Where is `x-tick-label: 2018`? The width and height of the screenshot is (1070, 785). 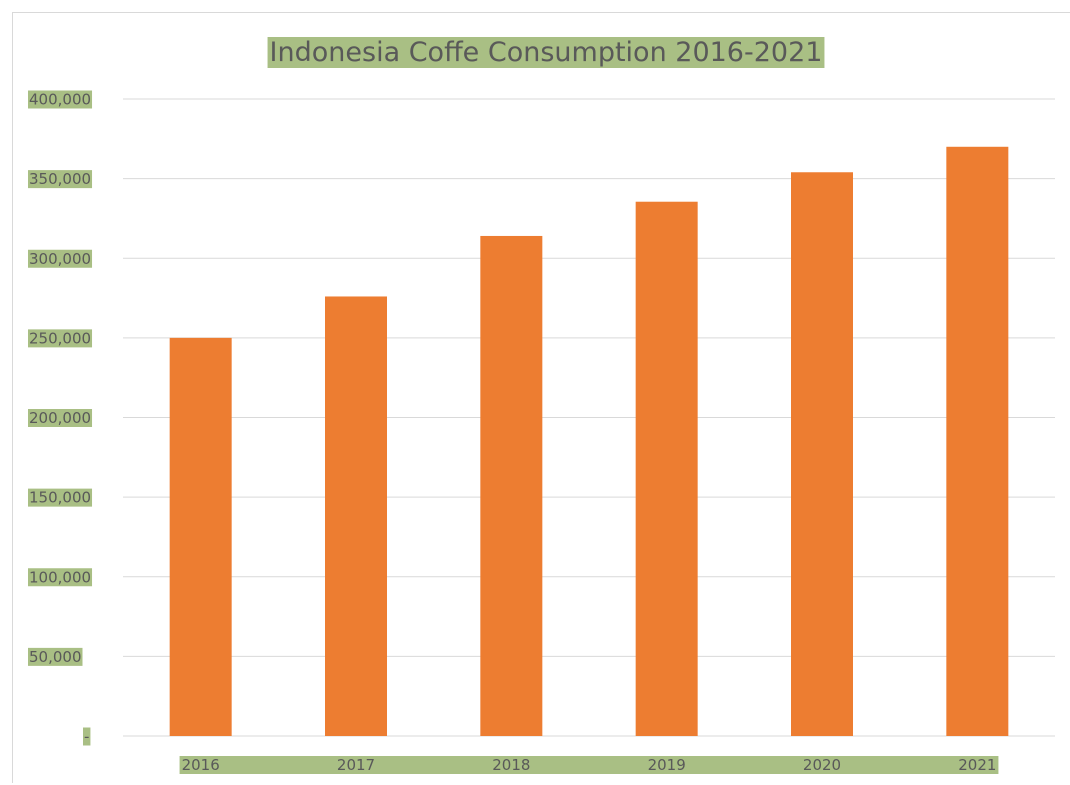 x-tick-label: 2018 is located at coordinates (511, 765).